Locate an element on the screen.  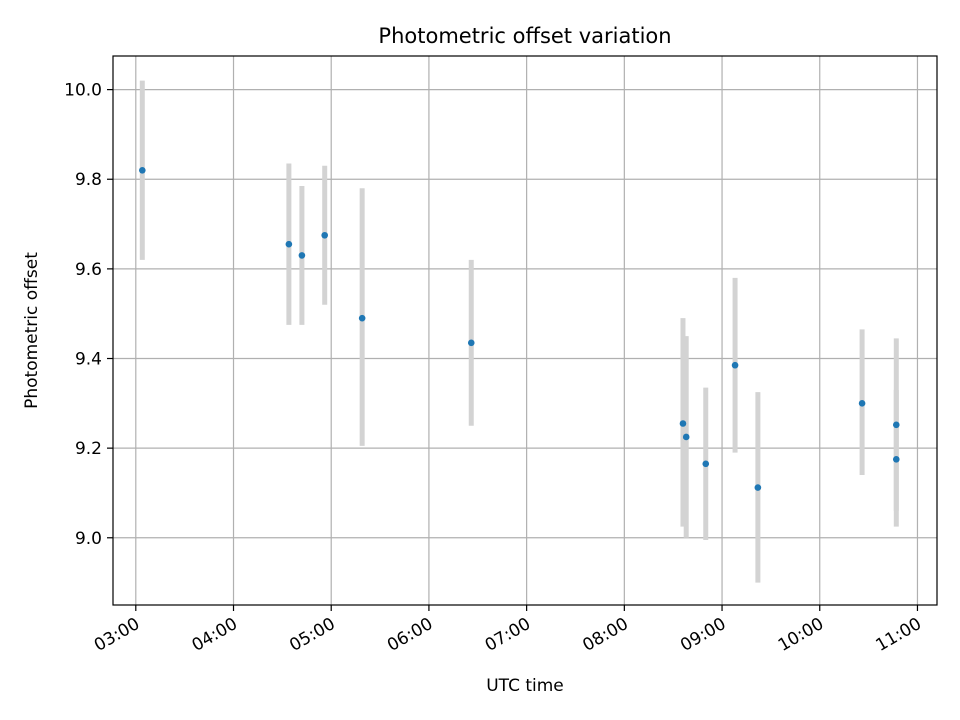
y-tick-label: 9.6 is located at coordinates (88, 270).